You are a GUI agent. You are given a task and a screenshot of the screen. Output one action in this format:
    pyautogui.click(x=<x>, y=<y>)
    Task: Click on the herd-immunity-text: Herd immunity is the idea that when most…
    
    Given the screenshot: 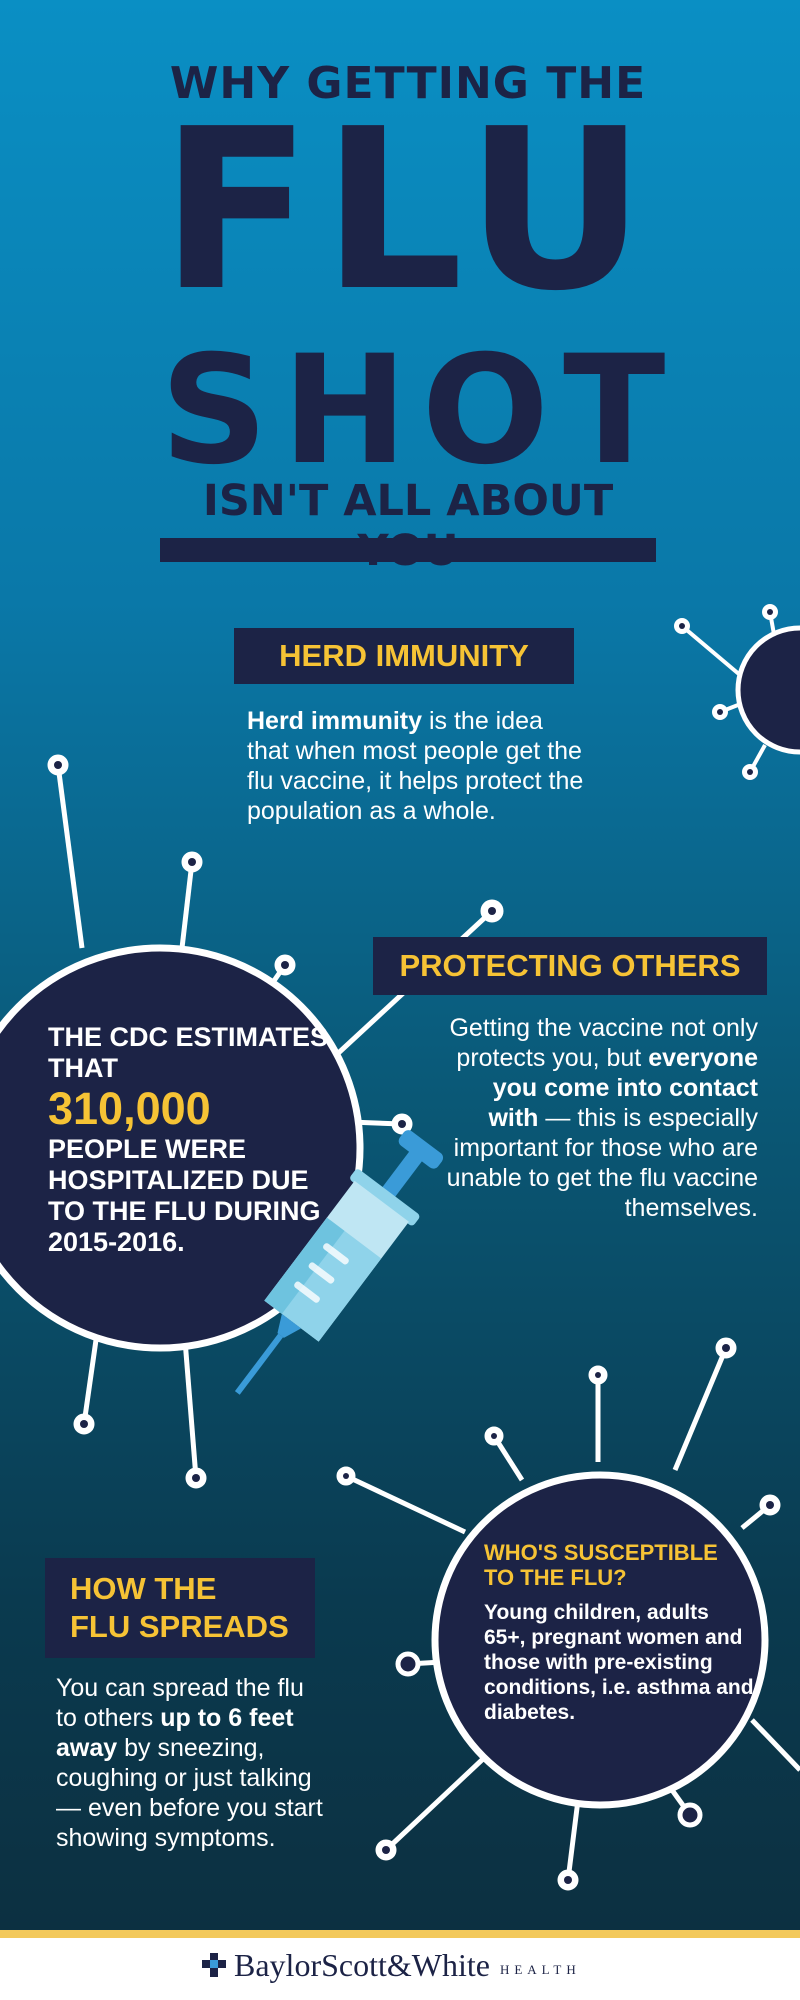 What is the action you would take?
    pyautogui.click(x=417, y=766)
    